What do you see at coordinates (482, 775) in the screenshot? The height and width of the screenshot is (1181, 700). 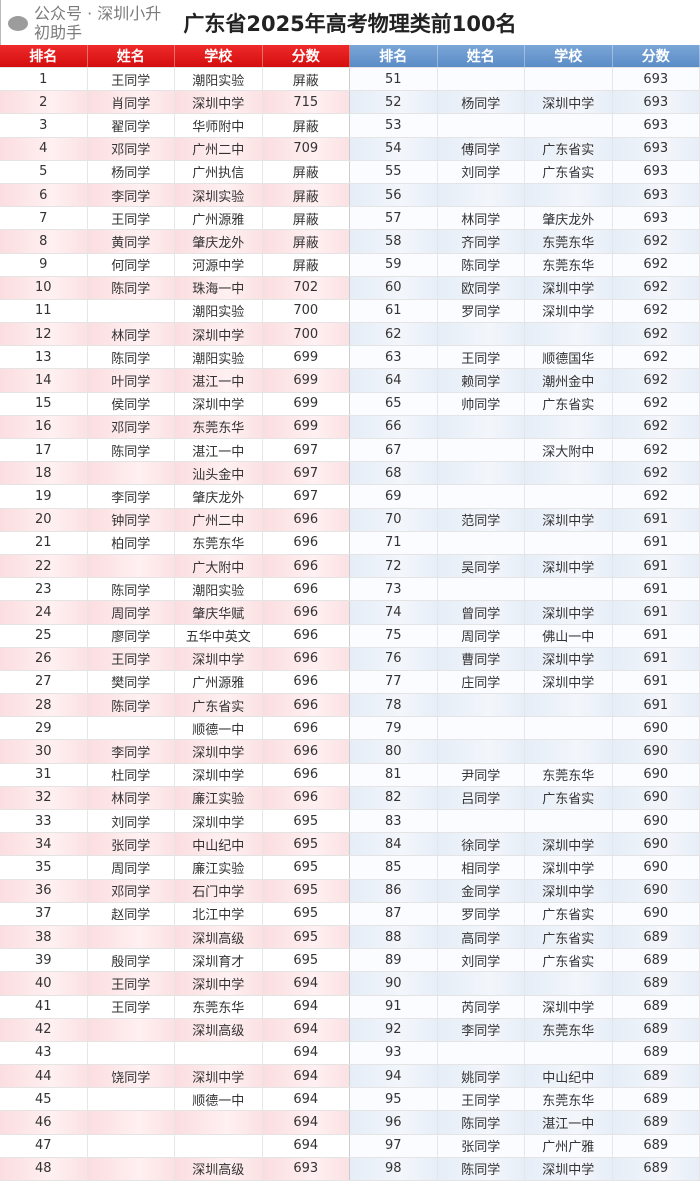 I see `name-cell: 尹同学` at bounding box center [482, 775].